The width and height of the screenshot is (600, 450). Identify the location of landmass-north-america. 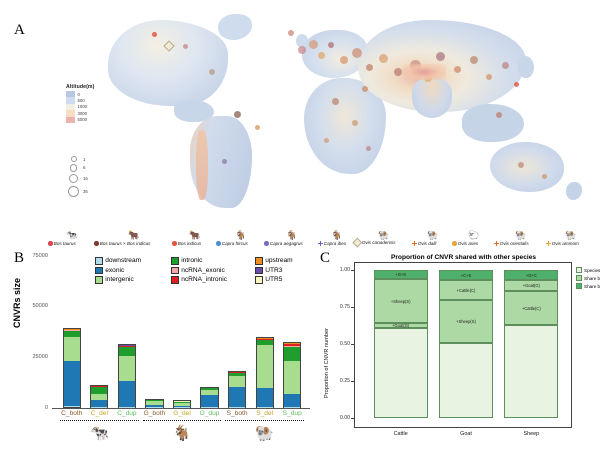
(168, 63).